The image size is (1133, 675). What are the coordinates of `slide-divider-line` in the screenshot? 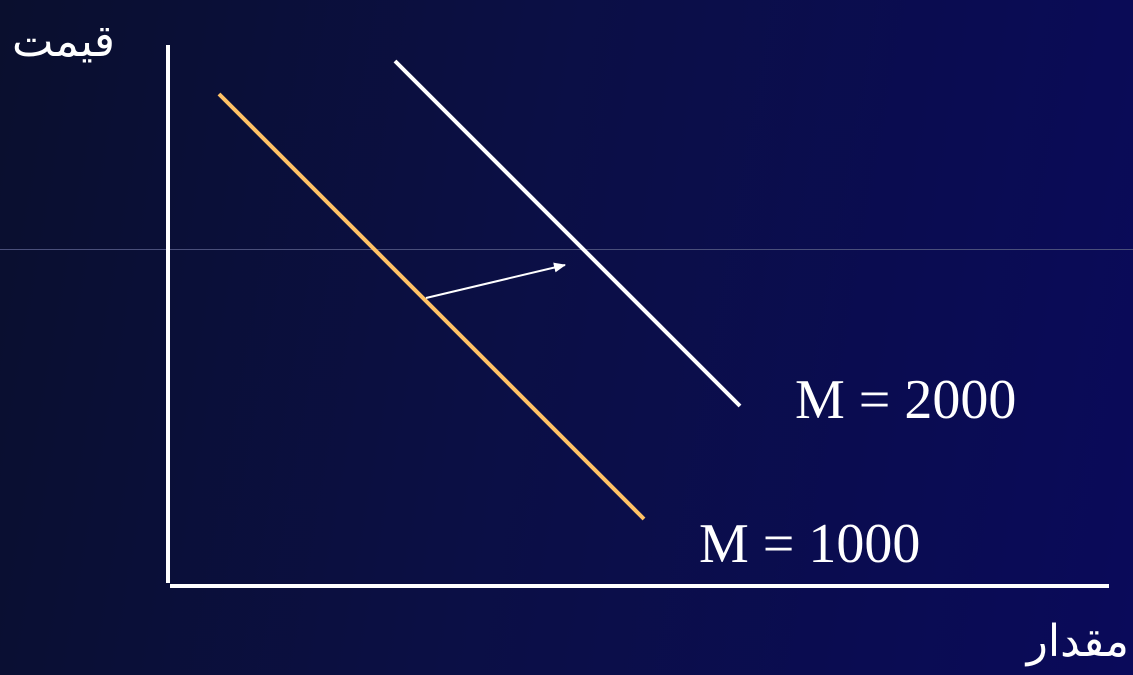 It's located at (566, 249).